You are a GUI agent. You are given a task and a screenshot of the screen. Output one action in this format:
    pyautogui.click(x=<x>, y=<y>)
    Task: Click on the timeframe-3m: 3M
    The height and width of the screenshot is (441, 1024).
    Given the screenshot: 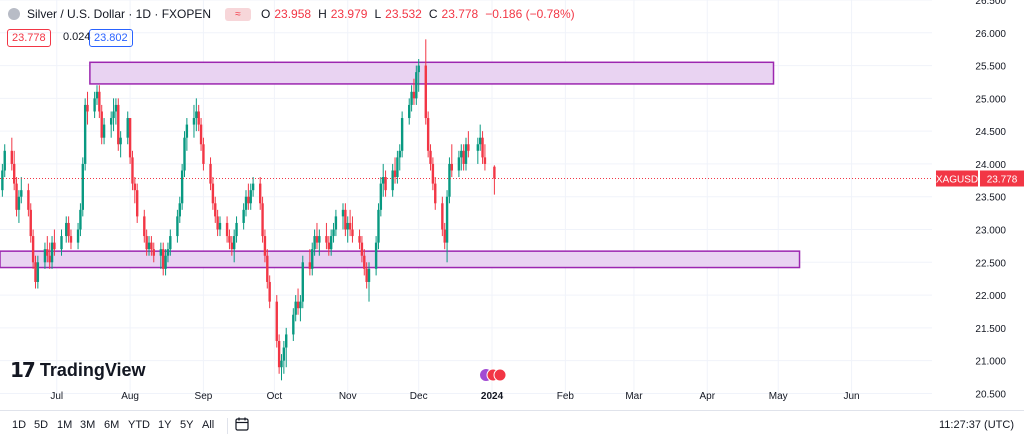 What is the action you would take?
    pyautogui.click(x=88, y=425)
    